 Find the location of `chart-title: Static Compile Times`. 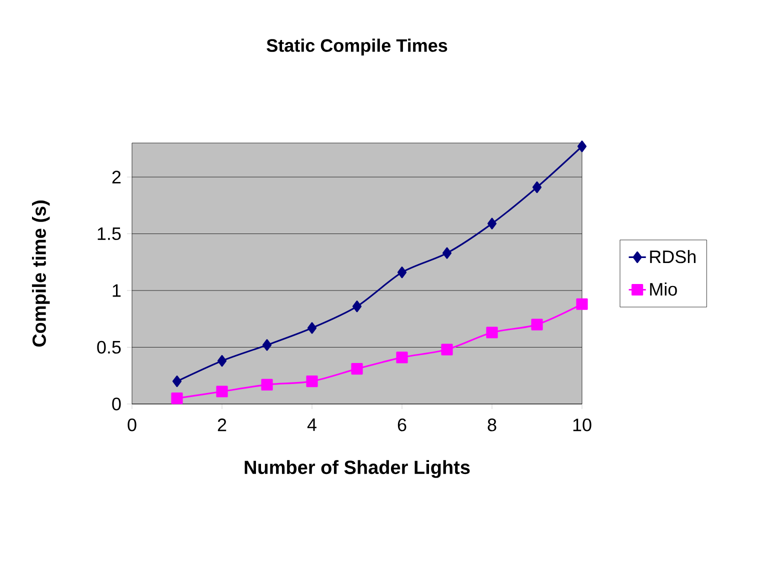

chart-title: Static Compile Times is located at coordinates (357, 47).